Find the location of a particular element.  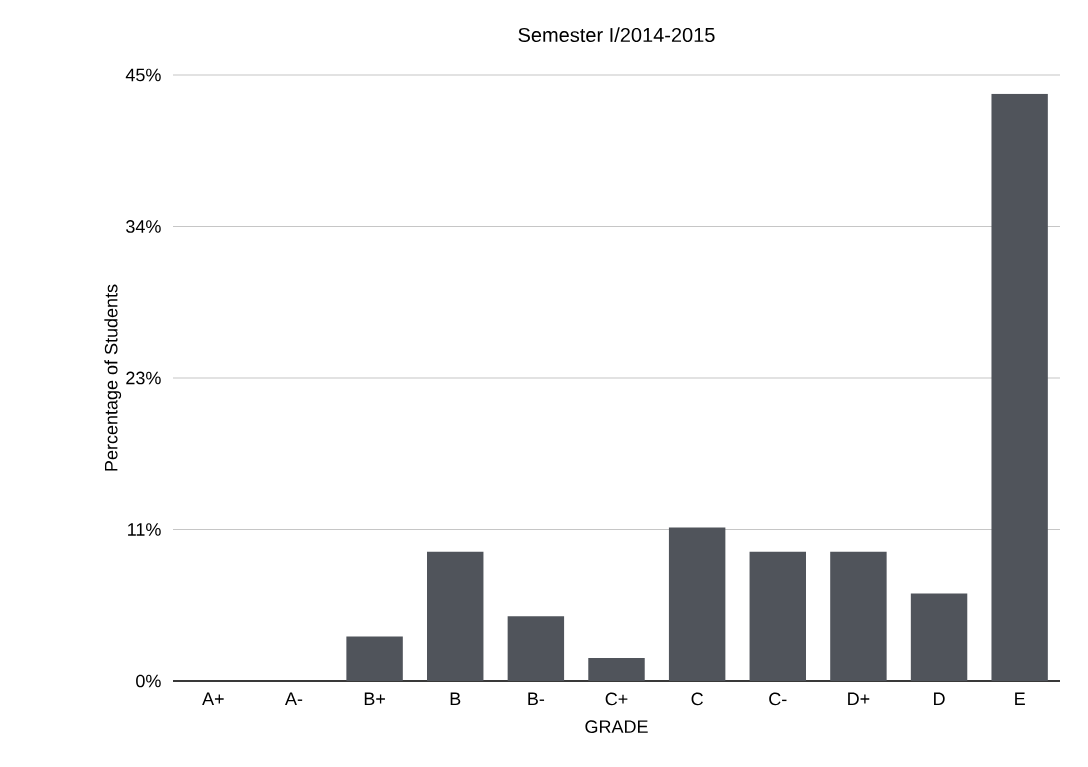

x-tick-label: B+ is located at coordinates (374, 698).